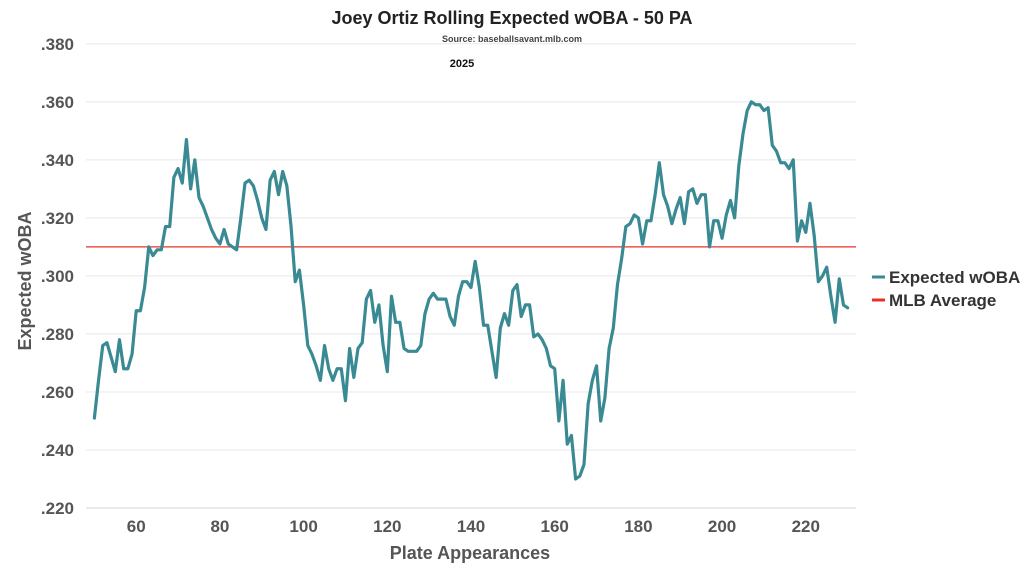 This screenshot has width=1024, height=576. I want to click on y-tick-label: .240, so click(57, 450).